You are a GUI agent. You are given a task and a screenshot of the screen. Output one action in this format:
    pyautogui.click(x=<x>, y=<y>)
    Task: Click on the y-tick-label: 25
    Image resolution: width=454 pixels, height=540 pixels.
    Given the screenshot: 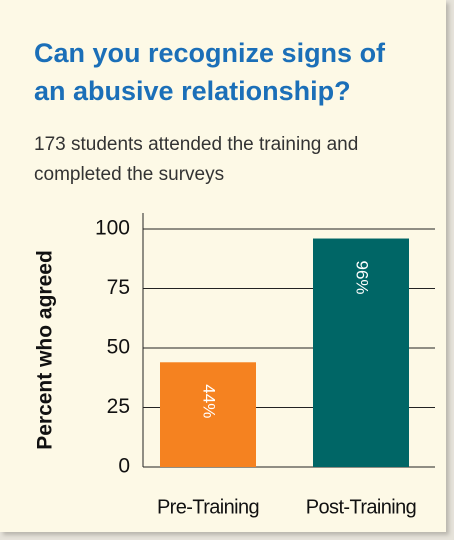 What is the action you would take?
    pyautogui.click(x=118, y=406)
    